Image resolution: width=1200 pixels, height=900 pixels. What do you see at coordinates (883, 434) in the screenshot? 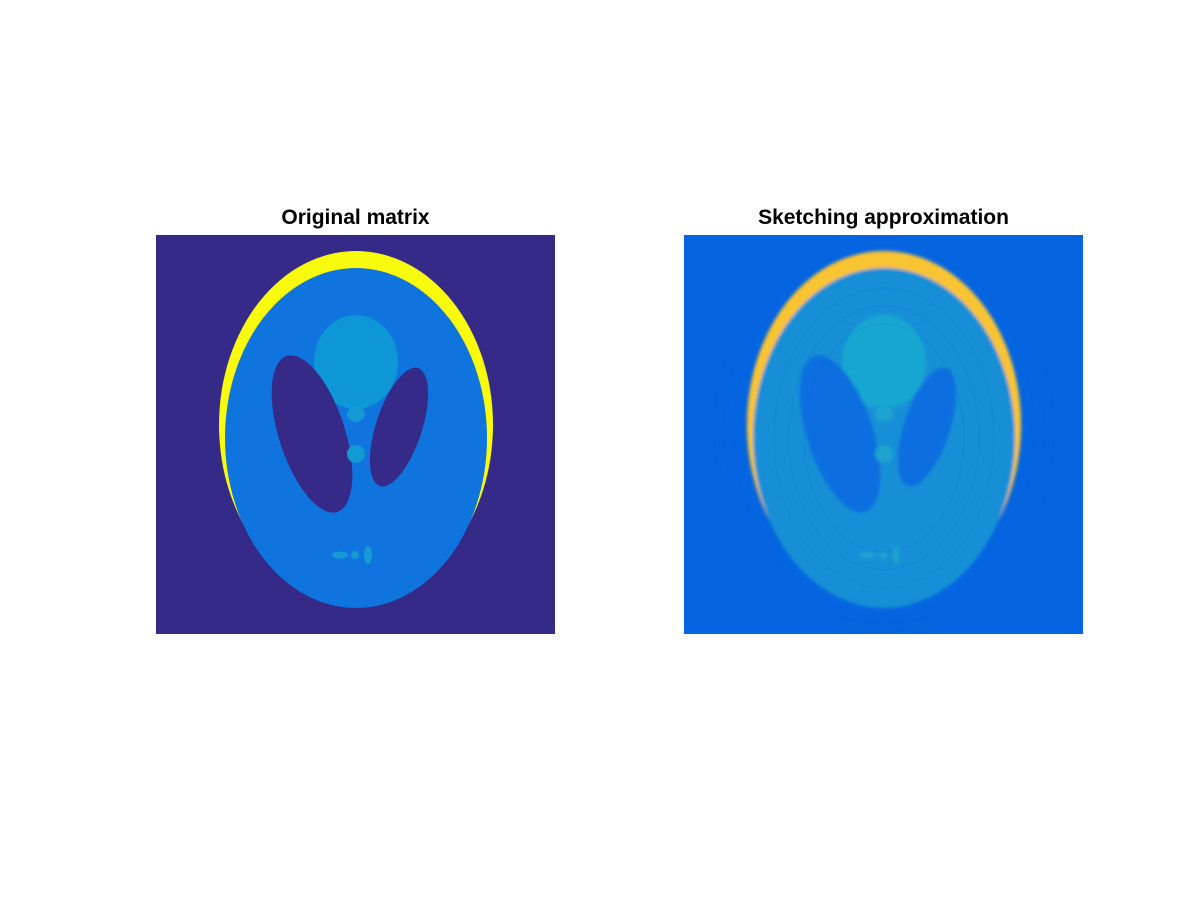
I see `sketching-approximation-image` at bounding box center [883, 434].